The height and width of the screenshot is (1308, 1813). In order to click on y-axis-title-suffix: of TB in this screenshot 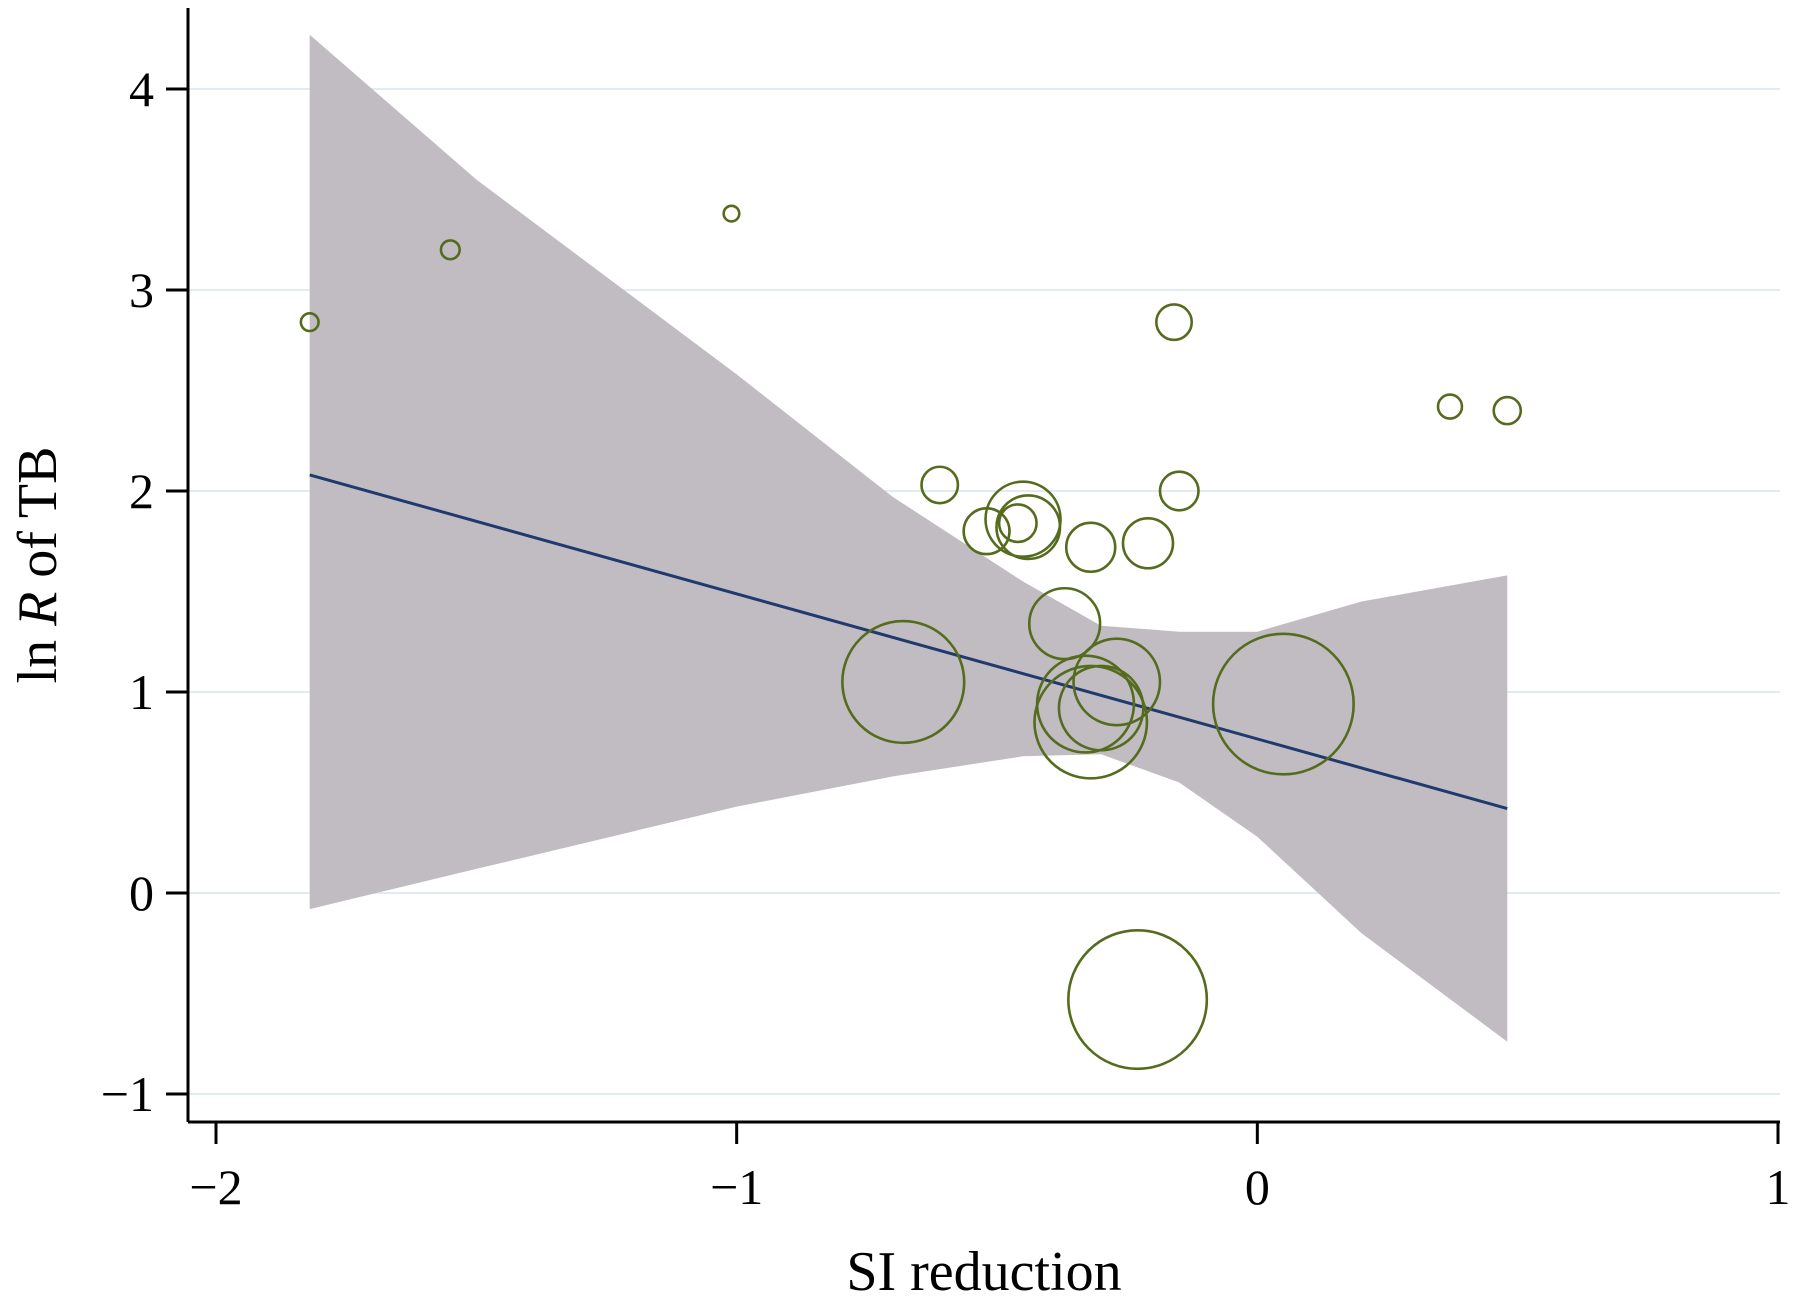, I will do `click(38, 519)`.